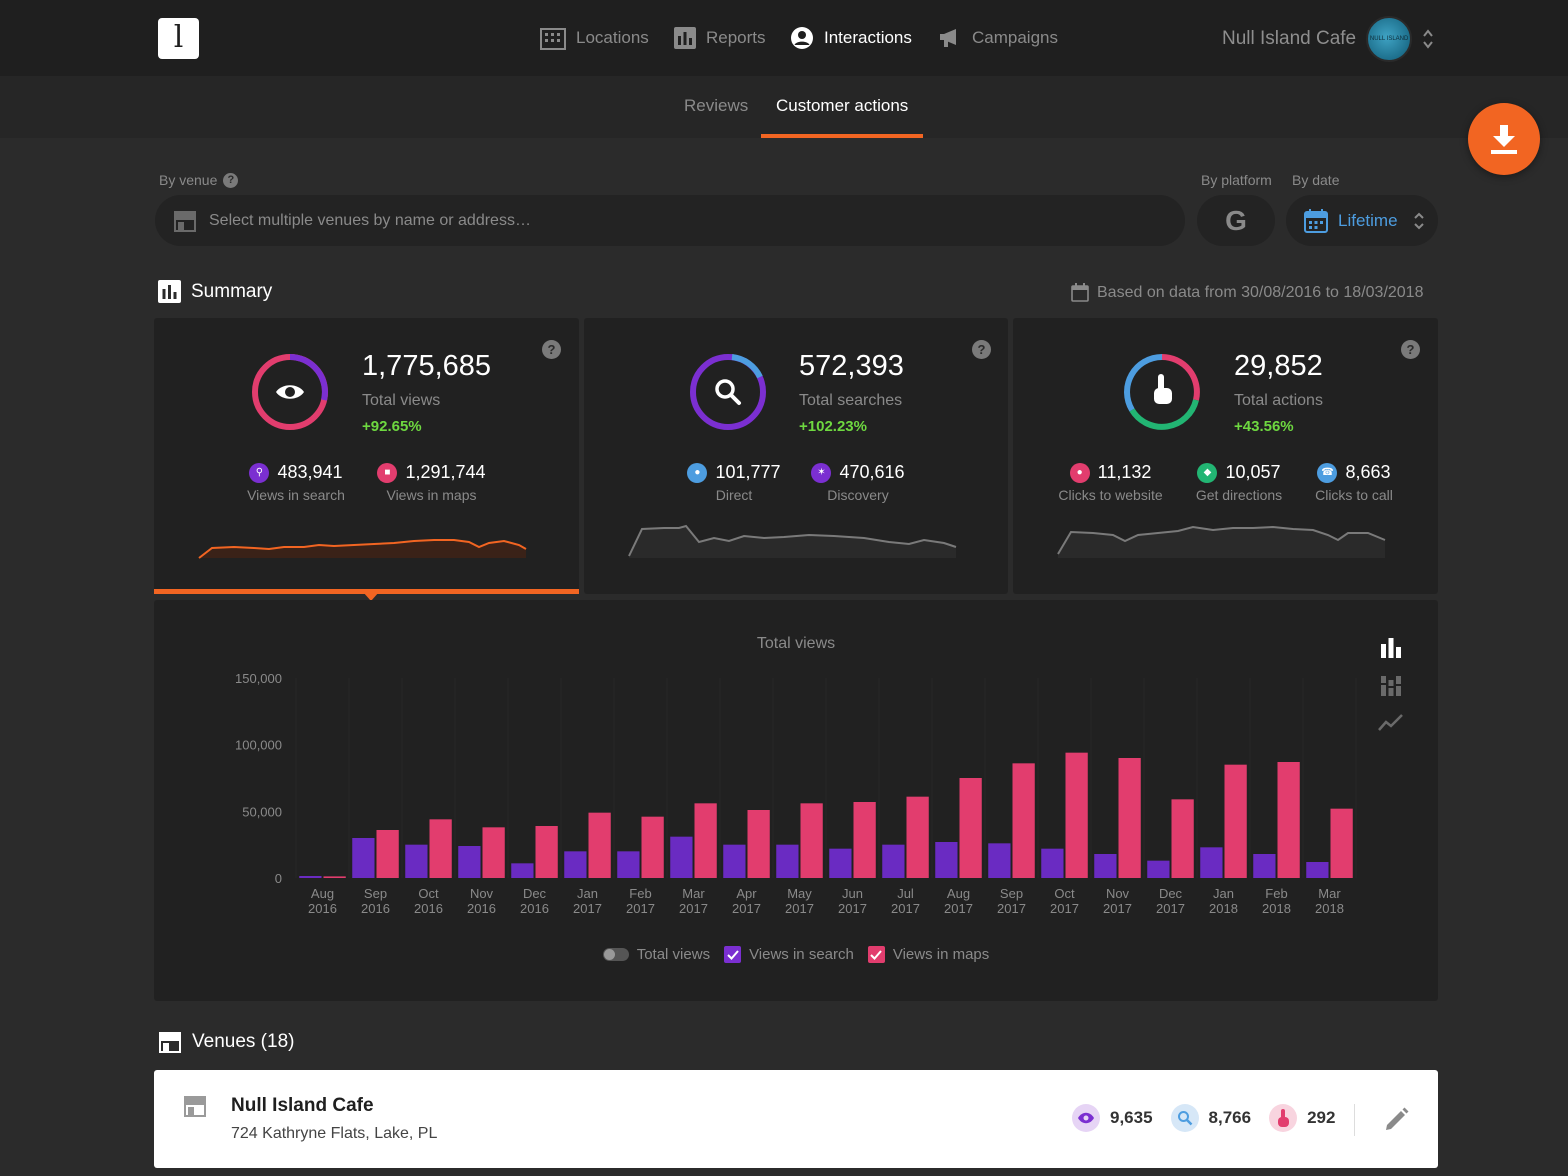 The width and height of the screenshot is (1568, 1176). I want to click on pointer-icon, so click(1162, 392).